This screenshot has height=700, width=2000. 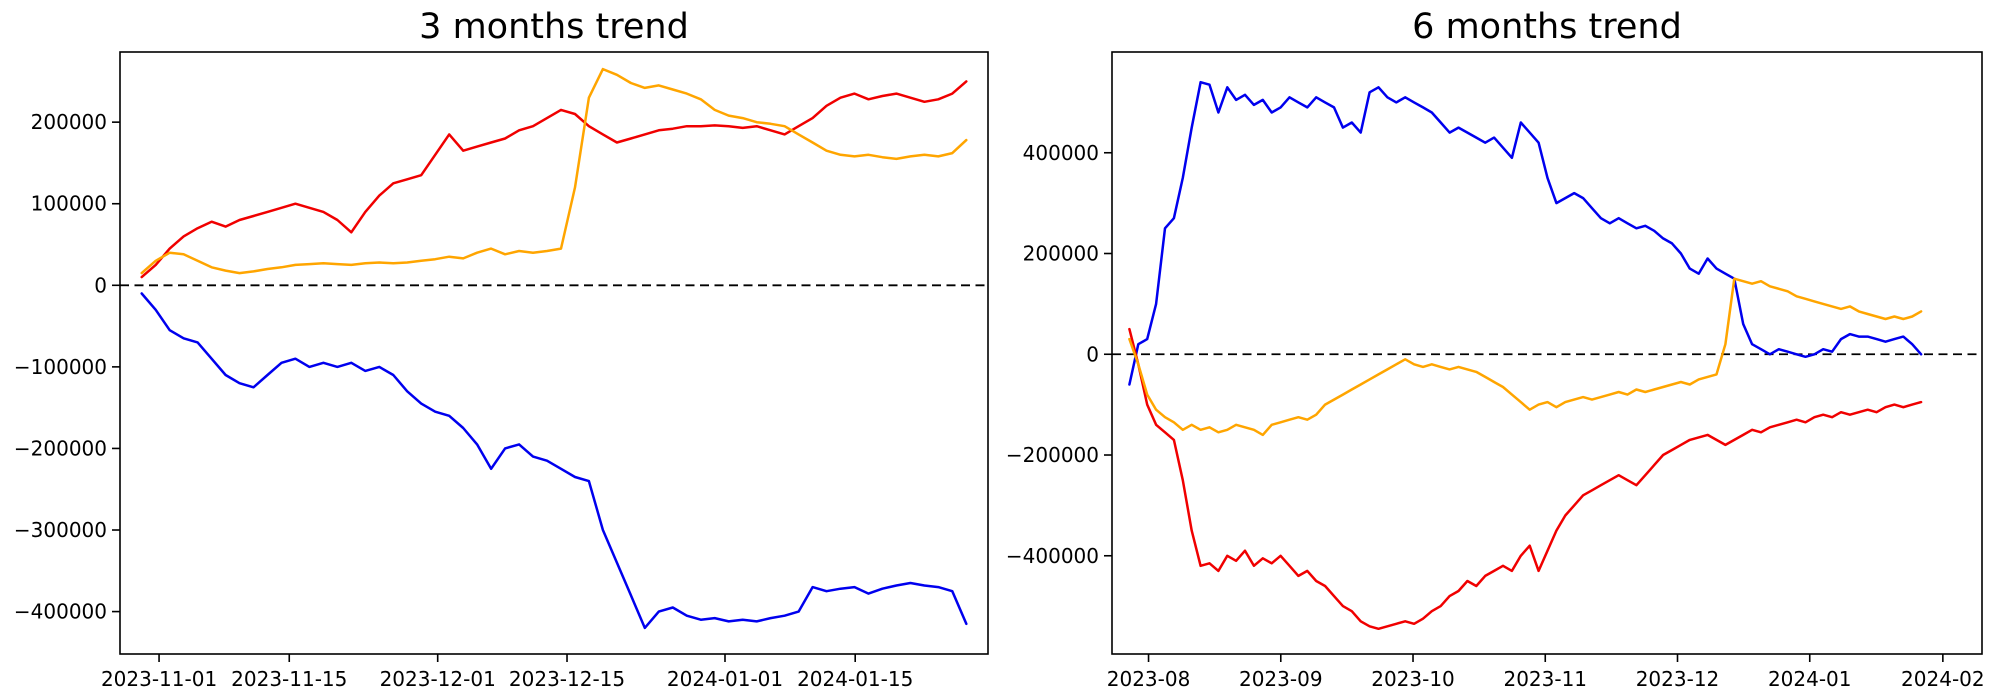 What do you see at coordinates (567, 679) in the screenshot?
I see `x-tick-label: 2023-12-15` at bounding box center [567, 679].